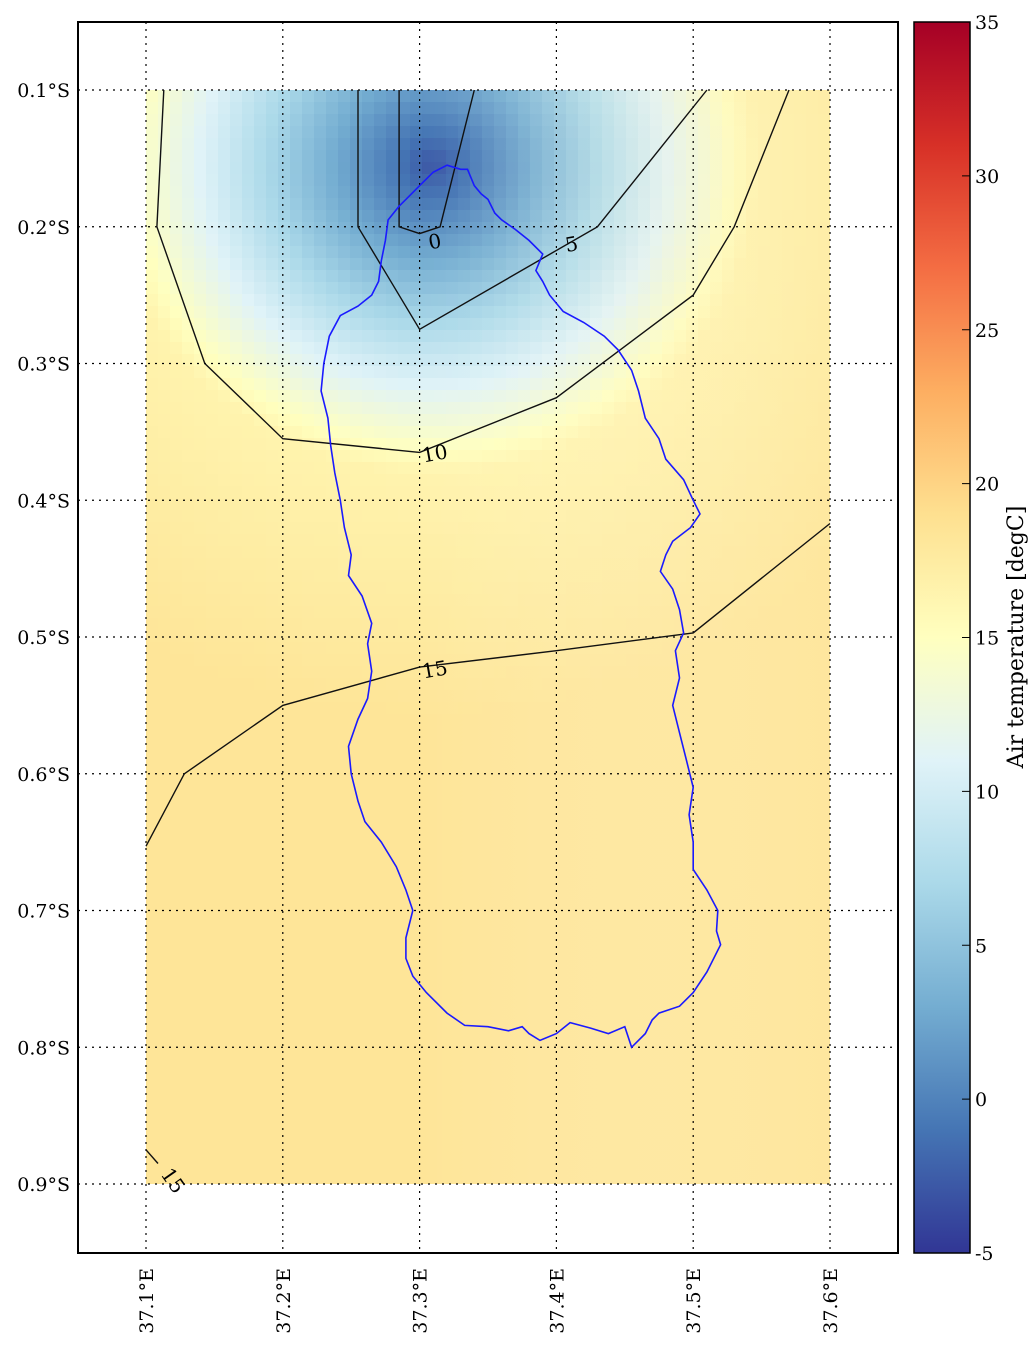 This screenshot has height=1349, width=1036. What do you see at coordinates (694, 1301) in the screenshot?
I see `lon-tick-label: 37.5°E` at bounding box center [694, 1301].